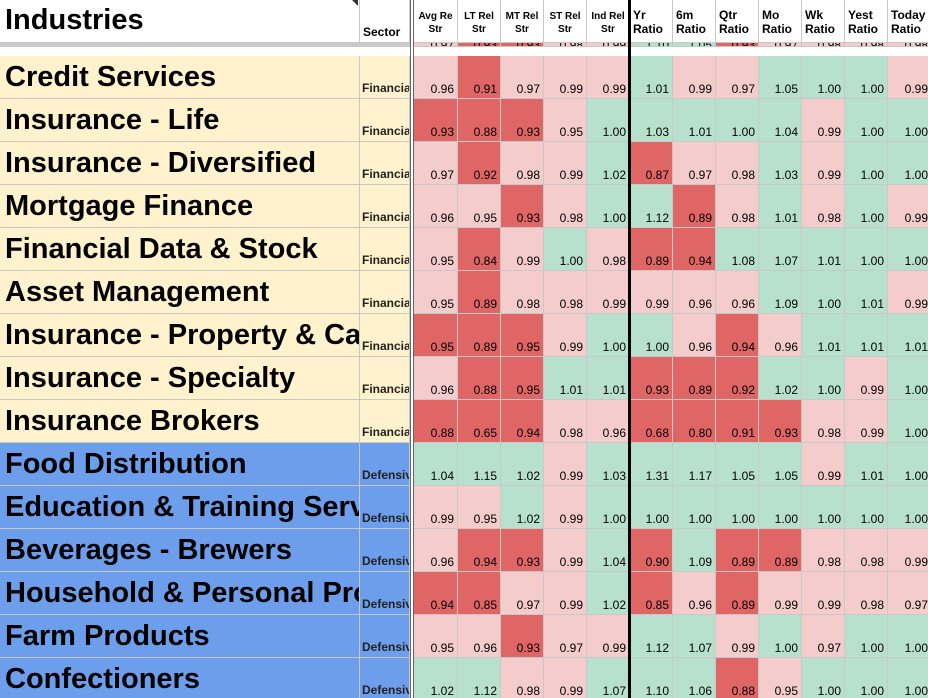  What do you see at coordinates (180, 21) in the screenshot?
I see `industries-header: Industries` at bounding box center [180, 21].